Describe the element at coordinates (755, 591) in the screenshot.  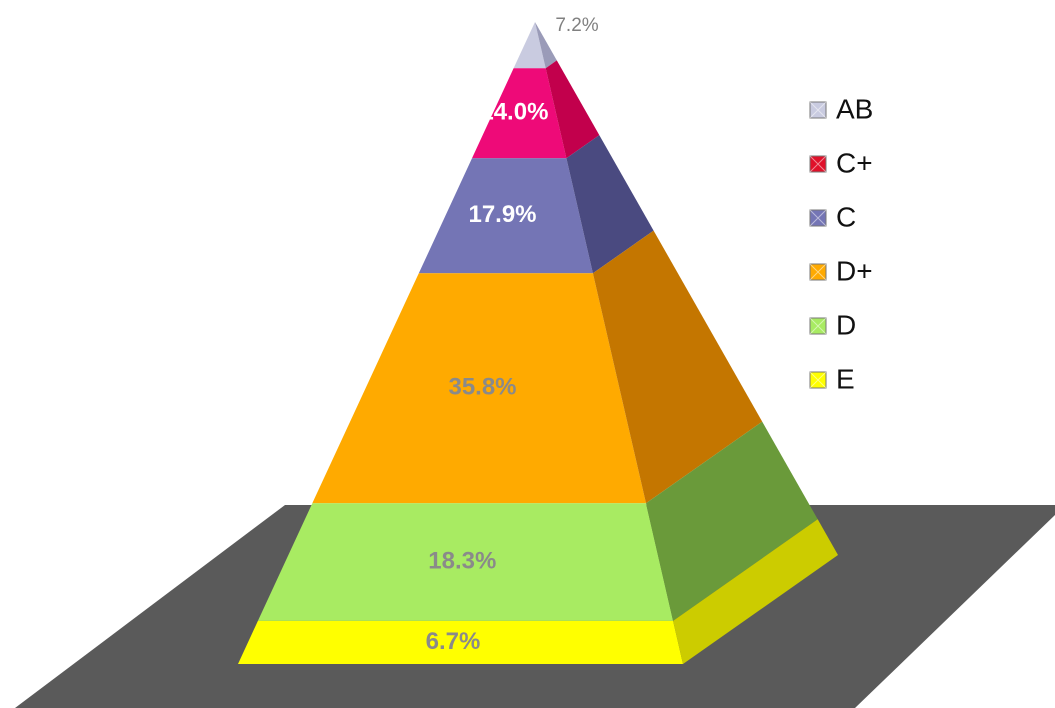
I see `segment-side-e` at that location.